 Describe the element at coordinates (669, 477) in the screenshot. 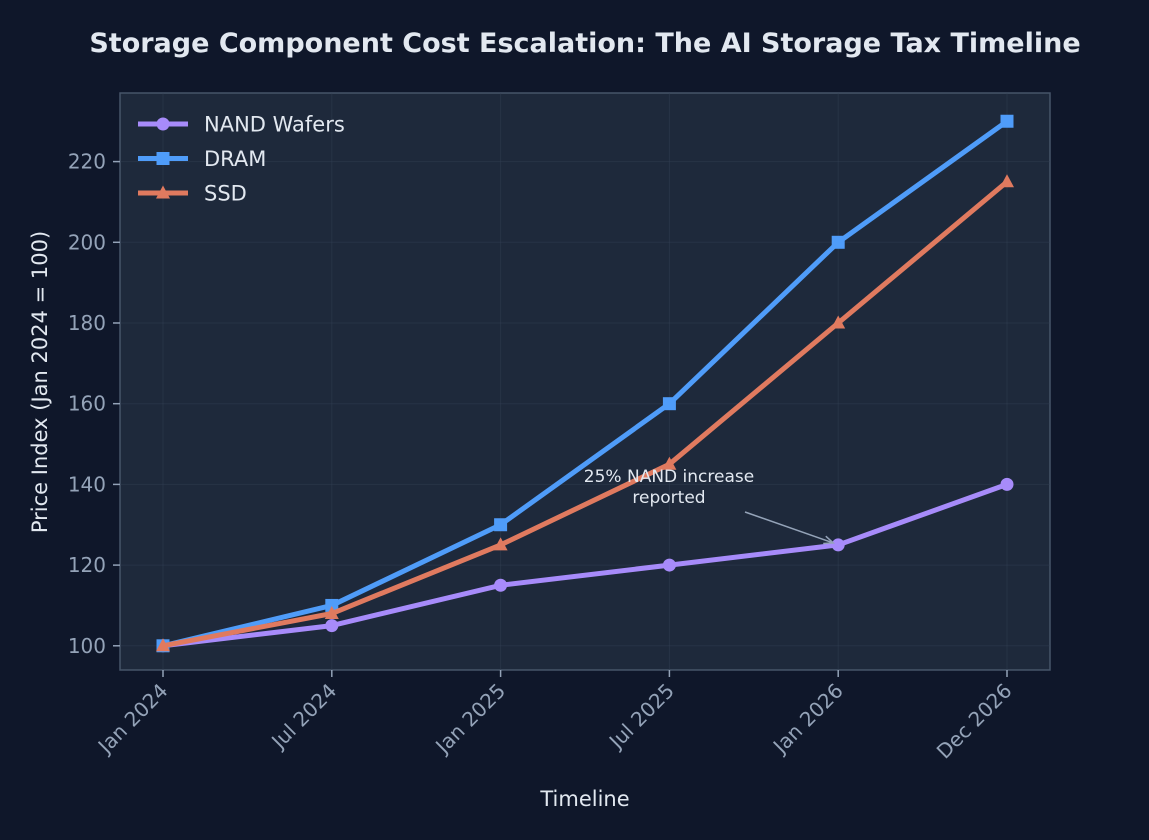

I see `annotation-text: 25% NAND increase` at that location.